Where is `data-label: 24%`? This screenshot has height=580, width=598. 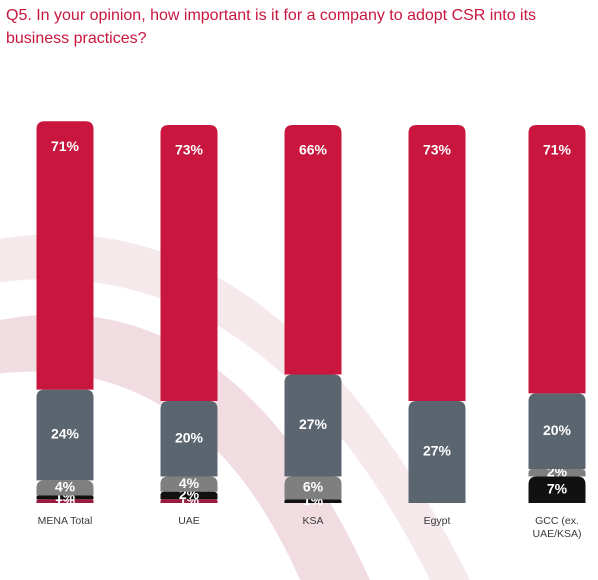
data-label: 24% is located at coordinates (65, 434).